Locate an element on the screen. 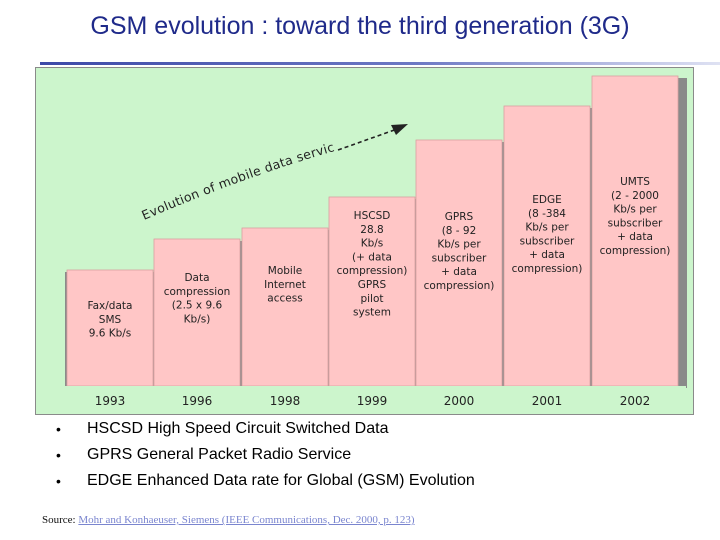 The height and width of the screenshot is (540, 720). bar-label-1993: Fax/data SMS 9.6 Kb/s is located at coordinates (110, 320).